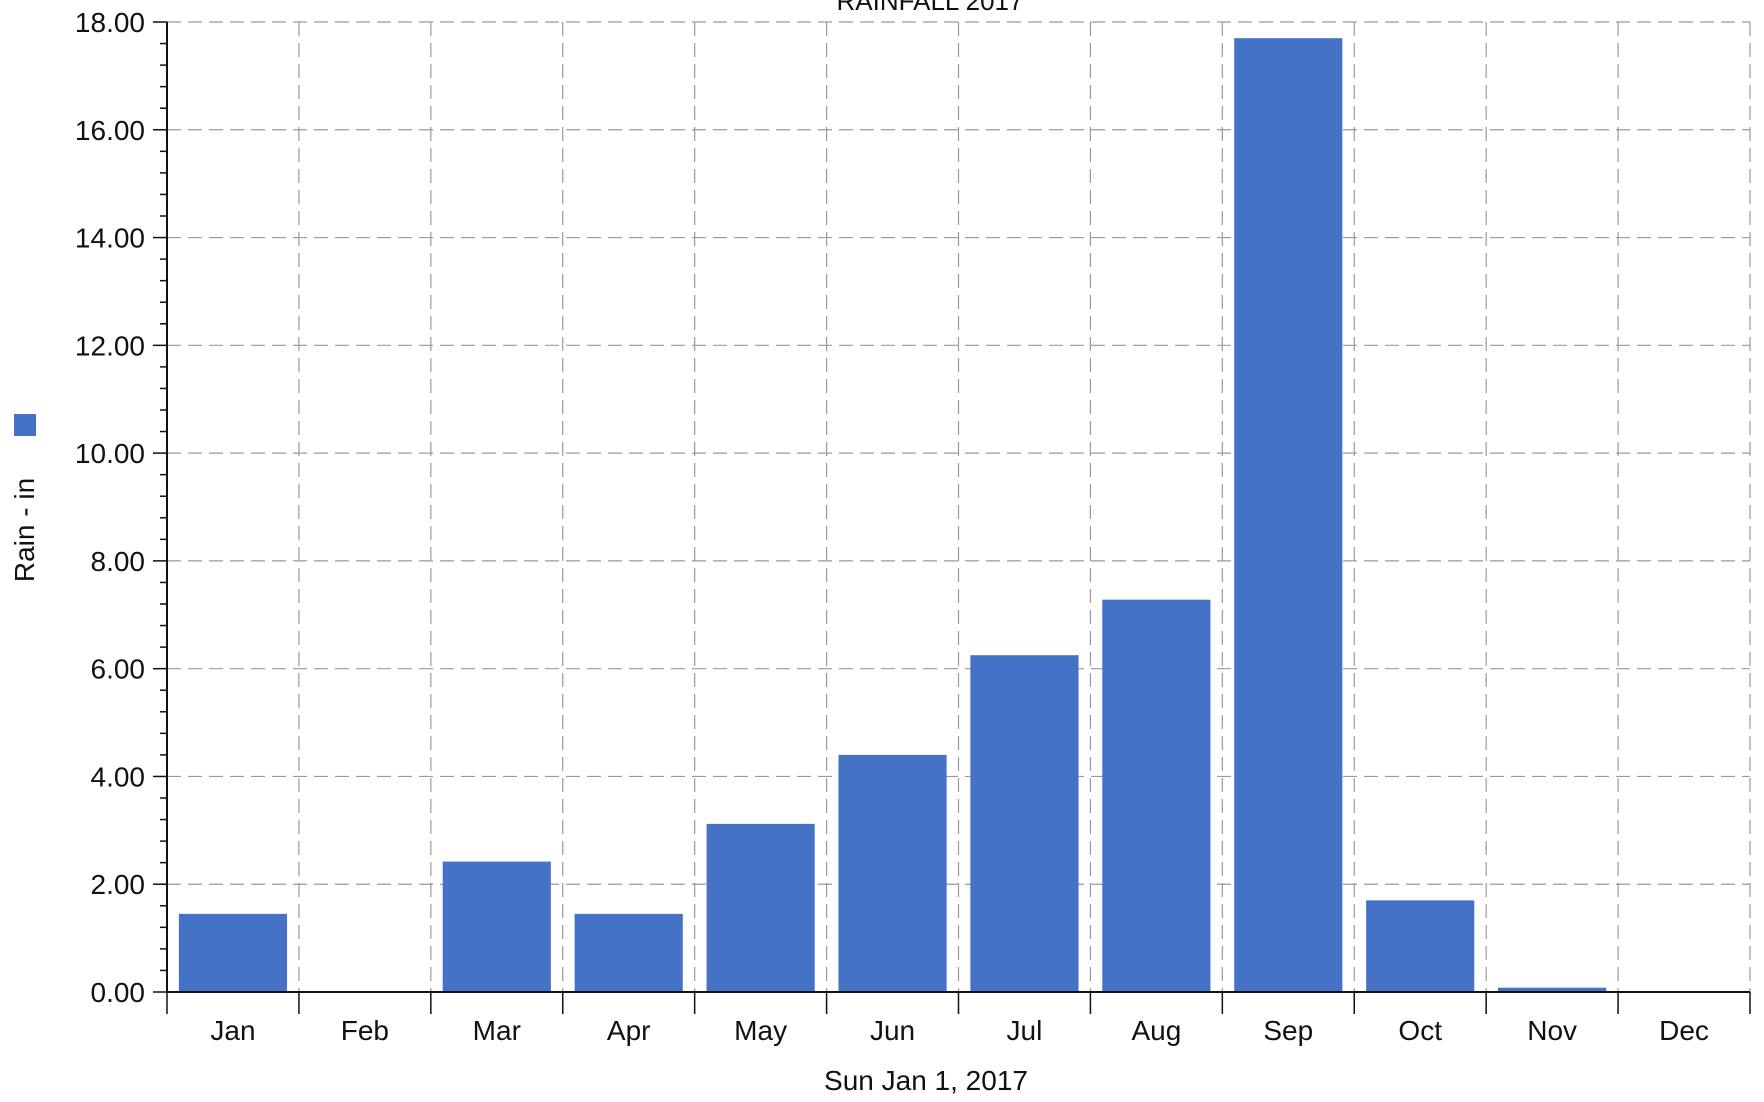  I want to click on x-tick-label: Dec, so click(1684, 1030).